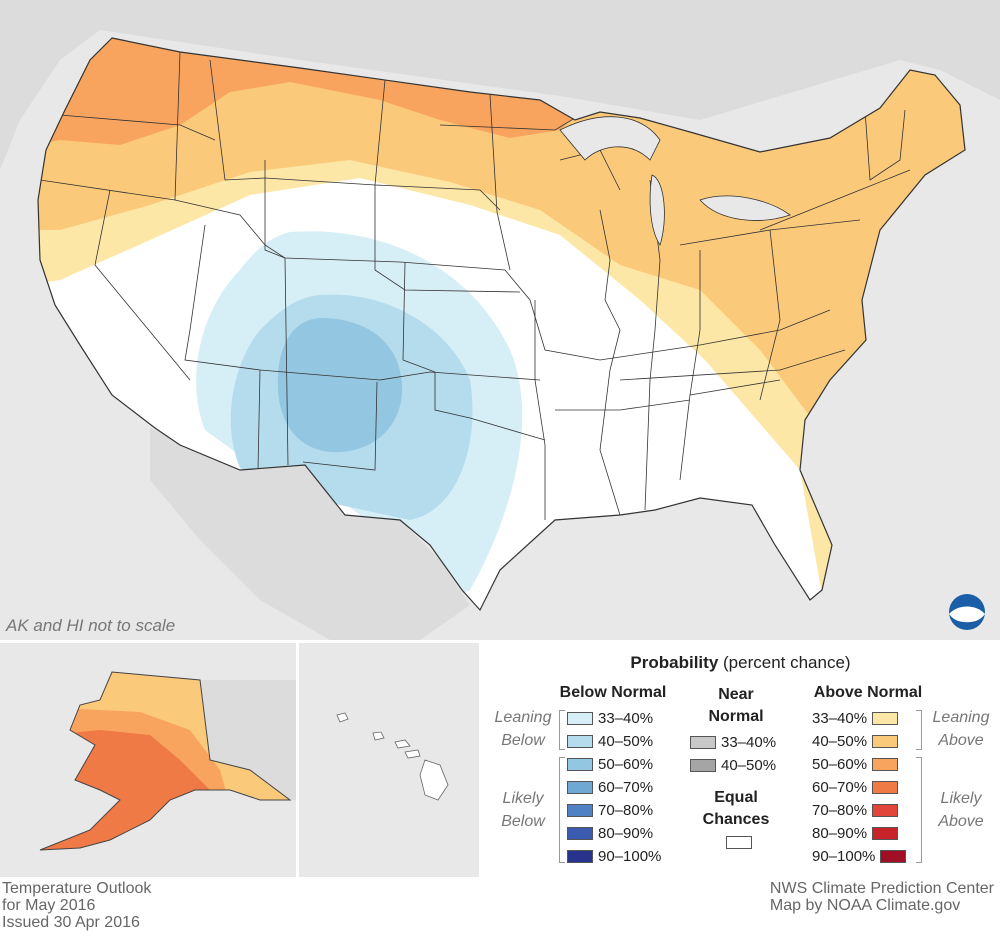 This screenshot has width=1000, height=938. Describe the element at coordinates (91, 625) in the screenshot. I see `scale-note: AK and HI not to scale` at that location.